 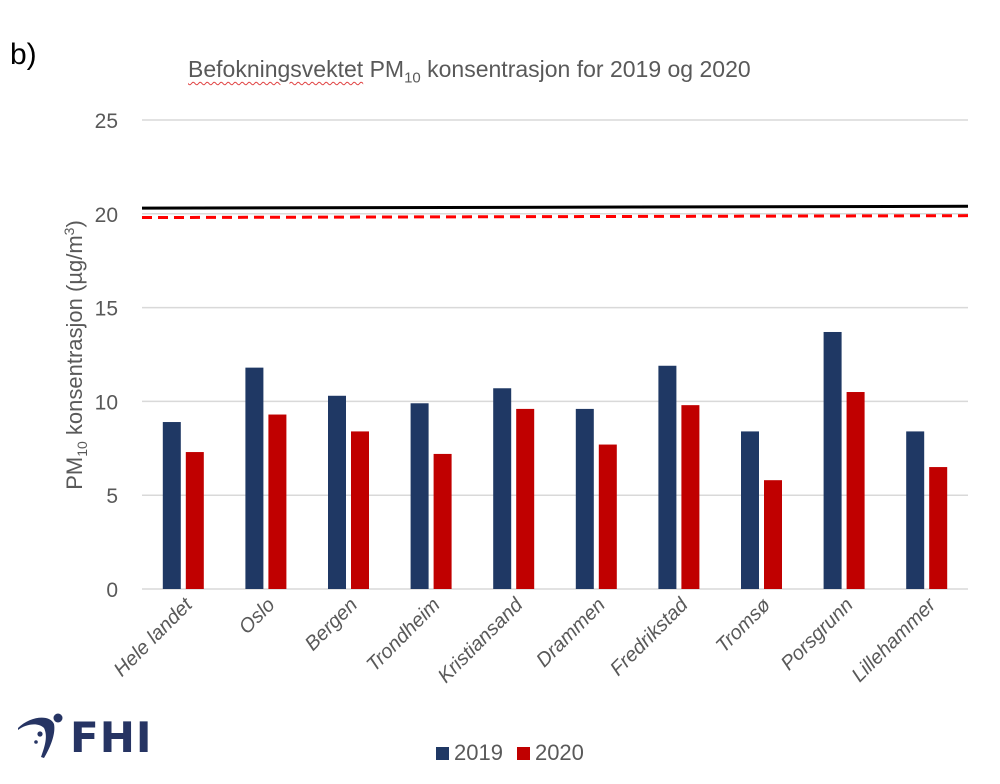 What do you see at coordinates (111, 737) in the screenshot?
I see `logo-text: FHI` at bounding box center [111, 737].